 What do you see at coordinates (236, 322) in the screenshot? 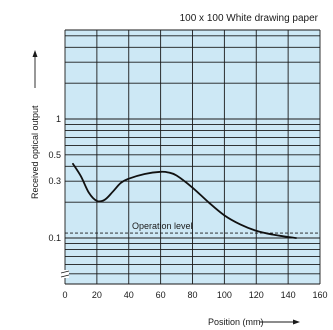
I see `x-axis-label: Position (mm)` at bounding box center [236, 322].